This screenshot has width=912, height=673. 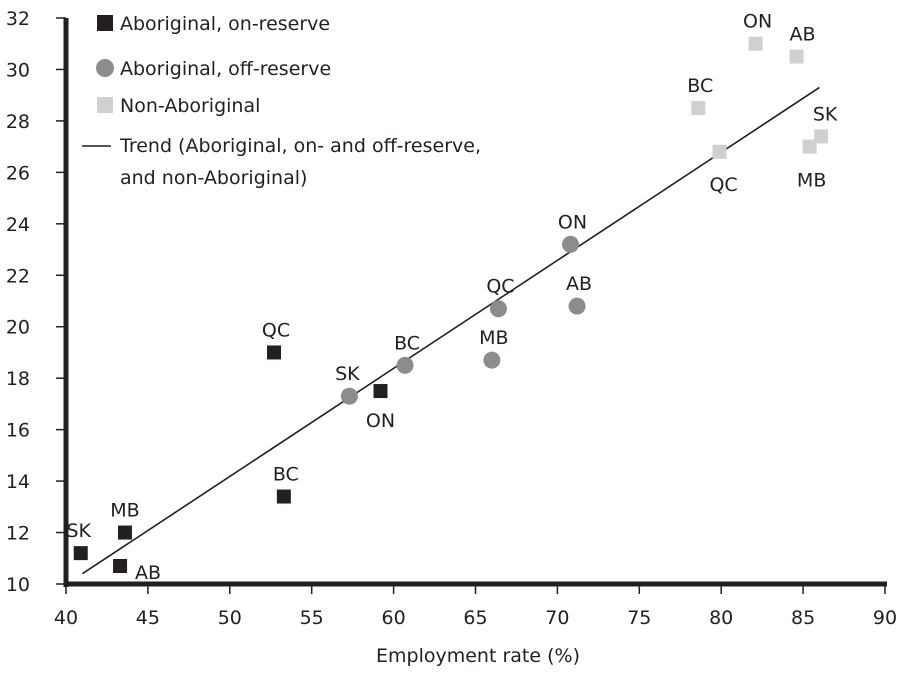 I want to click on y-tick-label: 12, so click(x=18, y=534).